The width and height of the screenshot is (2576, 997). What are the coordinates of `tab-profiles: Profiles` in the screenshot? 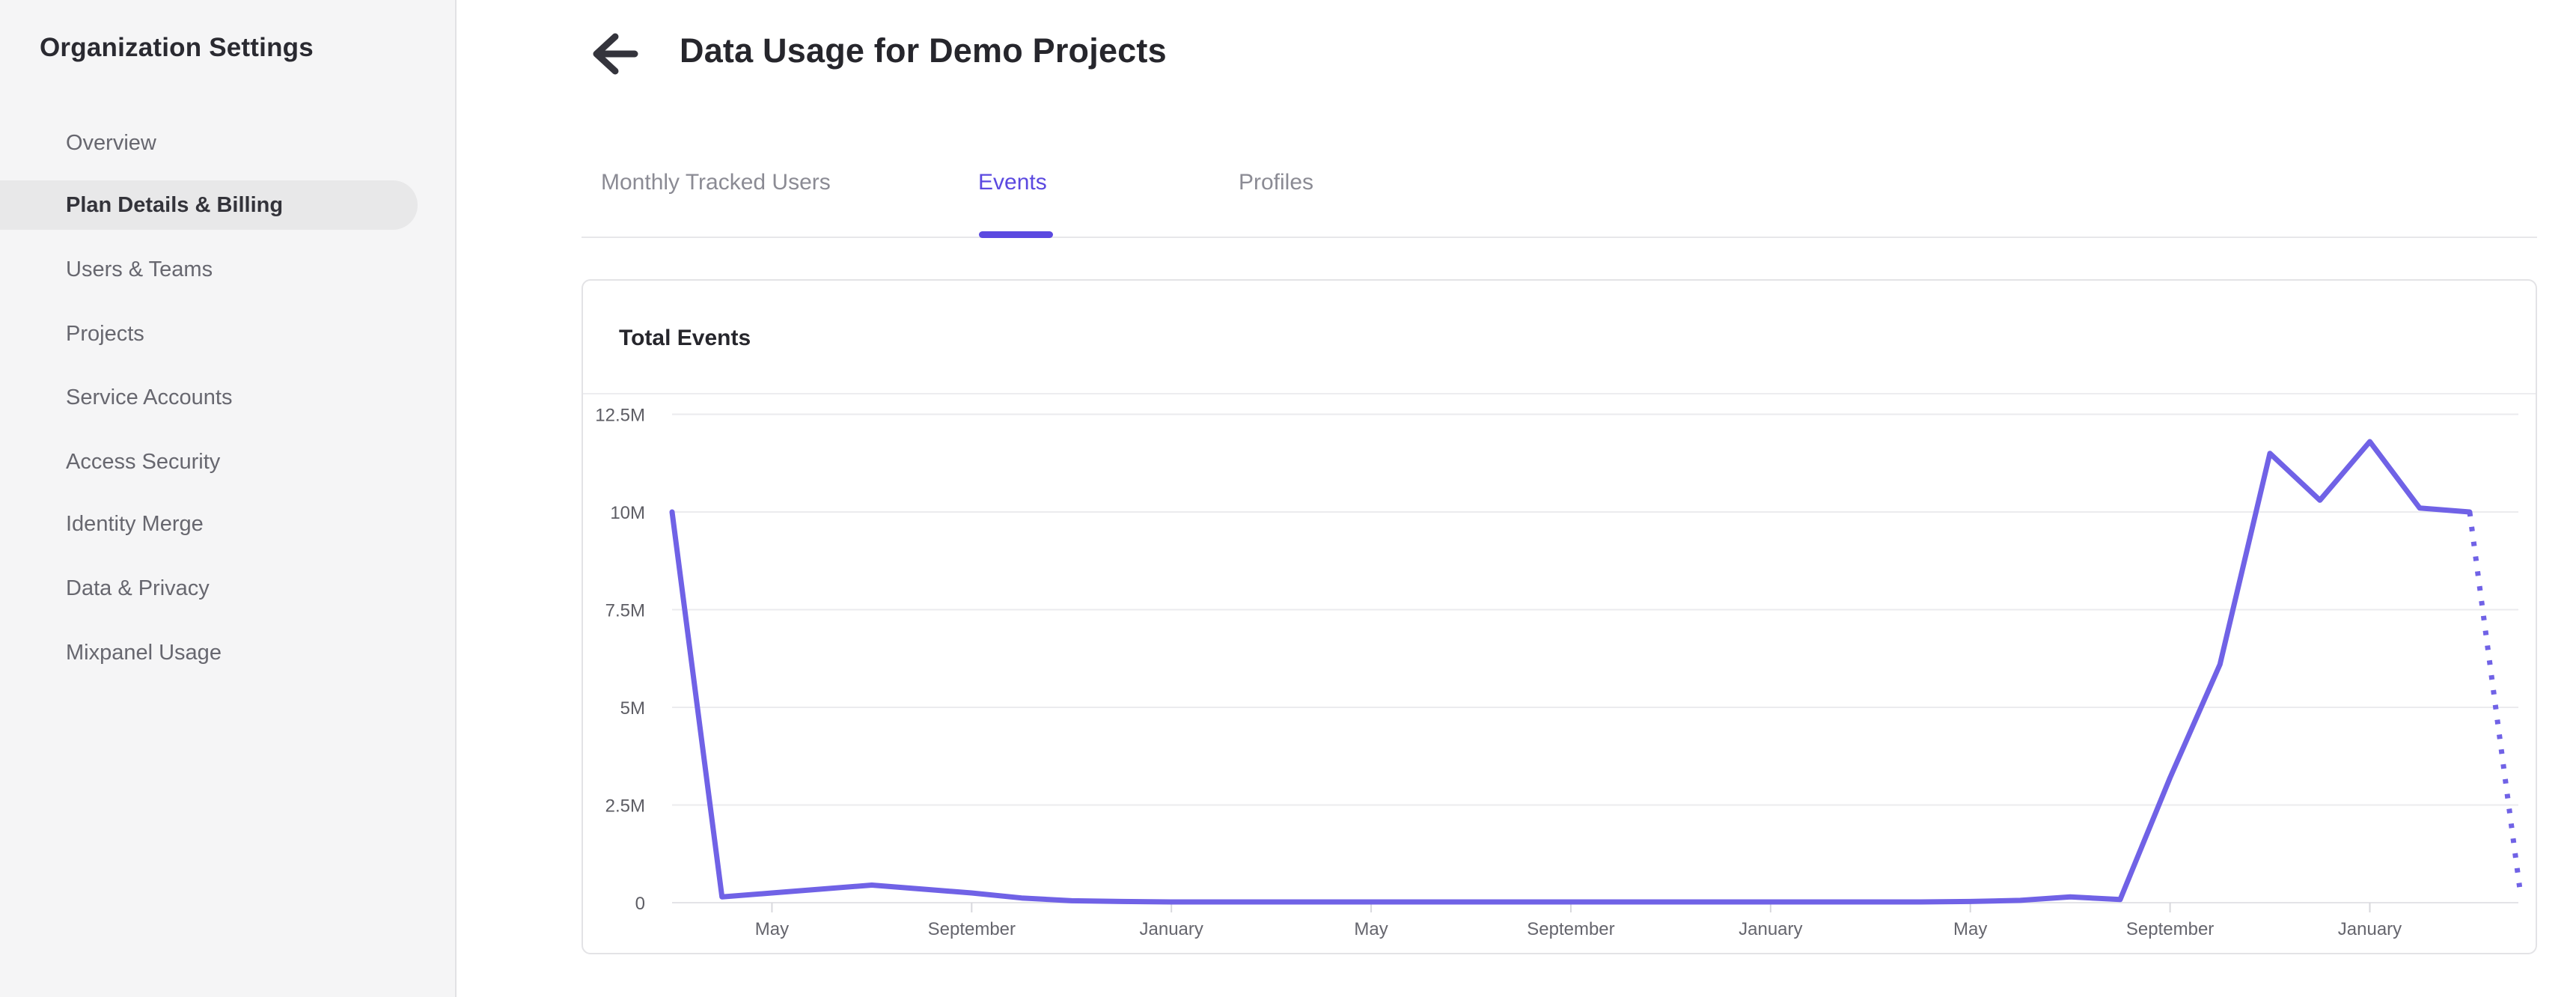 It's located at (1276, 182).